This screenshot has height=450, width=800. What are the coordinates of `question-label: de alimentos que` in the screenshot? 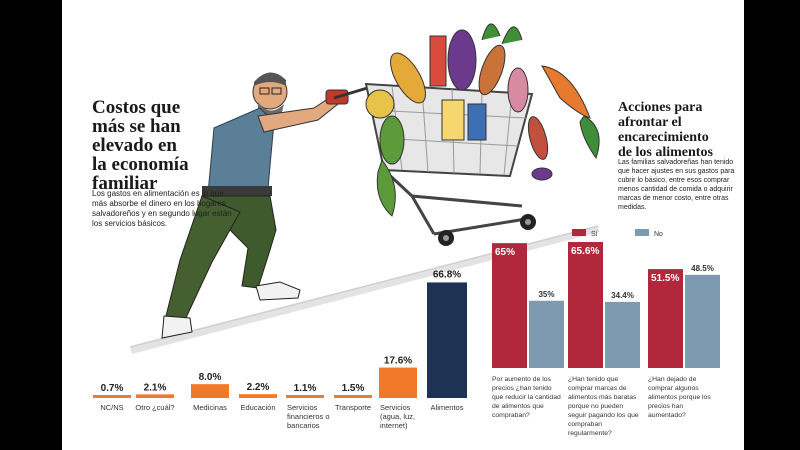 It's located at (518, 406).